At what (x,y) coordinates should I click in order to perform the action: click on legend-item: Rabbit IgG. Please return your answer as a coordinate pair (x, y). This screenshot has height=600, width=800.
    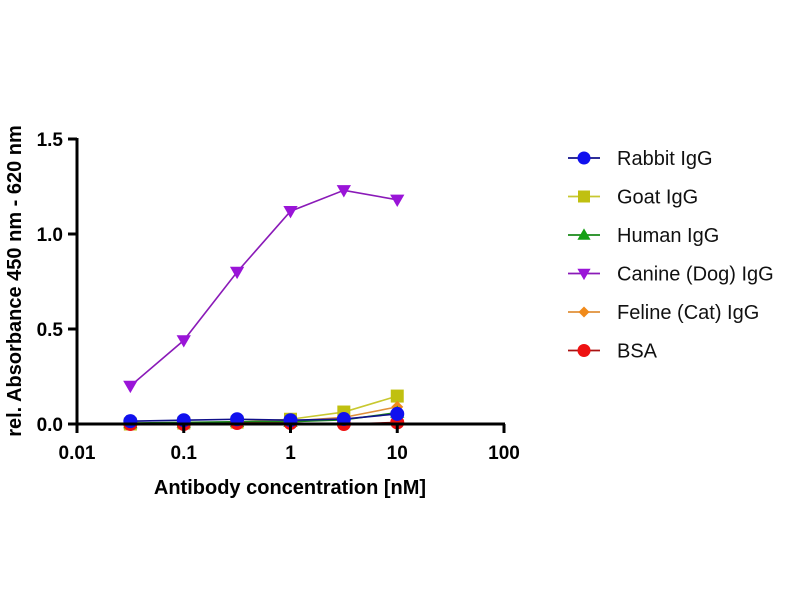
    Looking at the image, I should click on (640, 159).